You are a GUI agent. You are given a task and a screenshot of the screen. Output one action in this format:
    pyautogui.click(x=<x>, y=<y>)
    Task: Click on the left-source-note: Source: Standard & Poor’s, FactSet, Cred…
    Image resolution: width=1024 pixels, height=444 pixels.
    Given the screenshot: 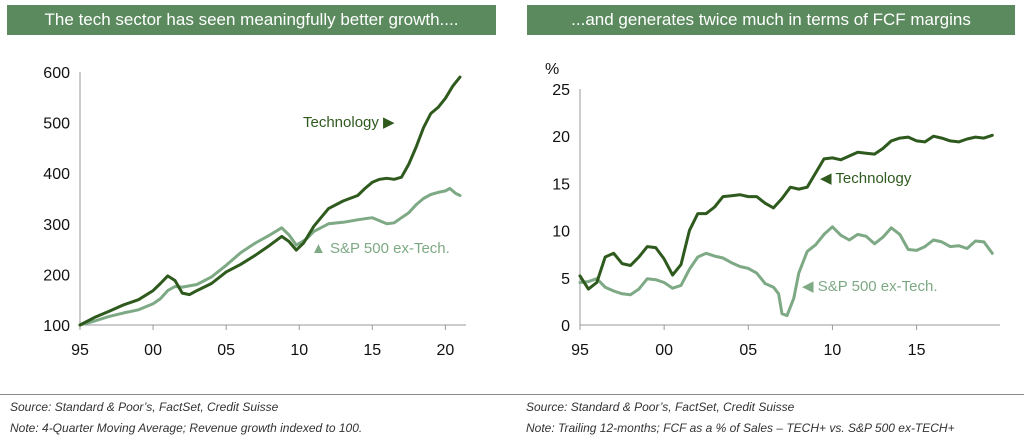 What is the action you would take?
    pyautogui.click(x=144, y=407)
    